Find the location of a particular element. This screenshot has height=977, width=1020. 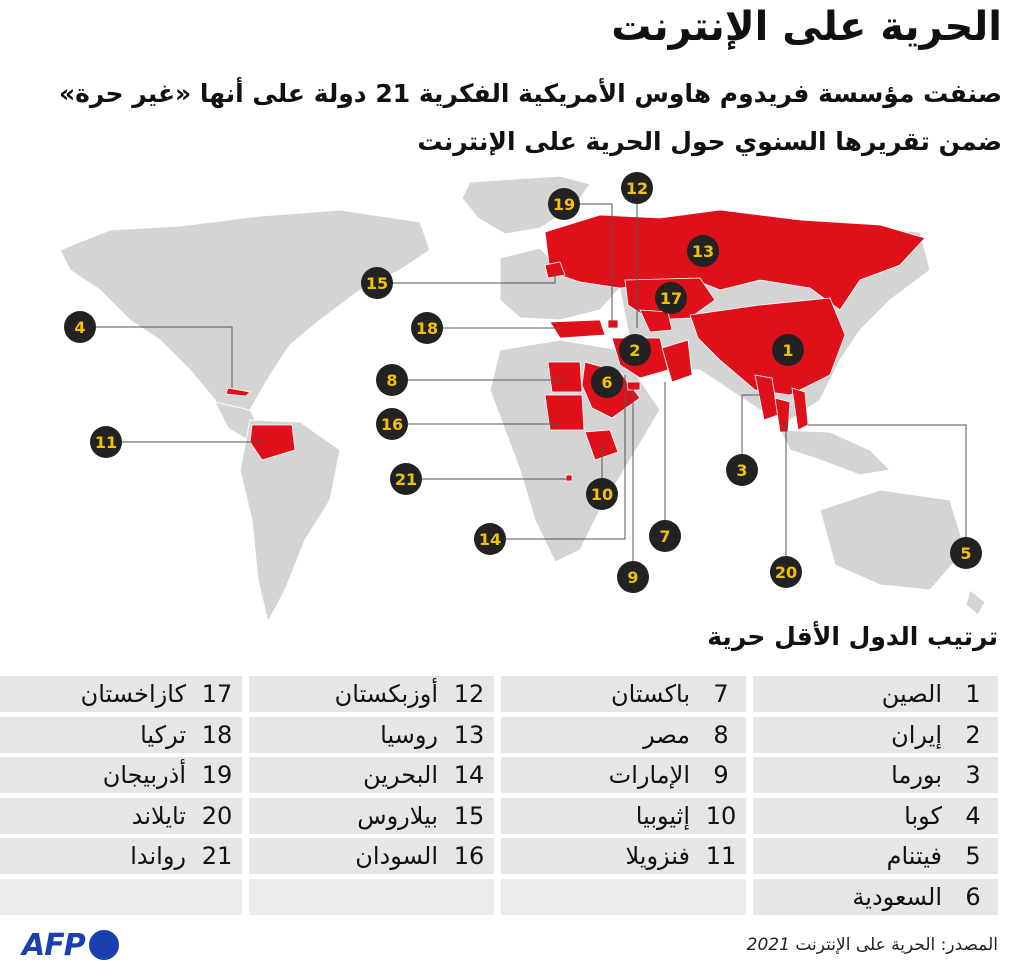

ranking-country-name: بورما is located at coordinates (916, 775).